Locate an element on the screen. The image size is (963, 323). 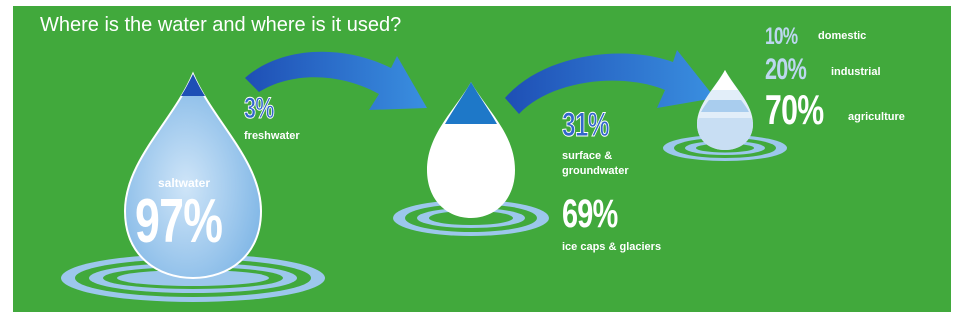
freshwater-percent: 3% is located at coordinates (259, 109).